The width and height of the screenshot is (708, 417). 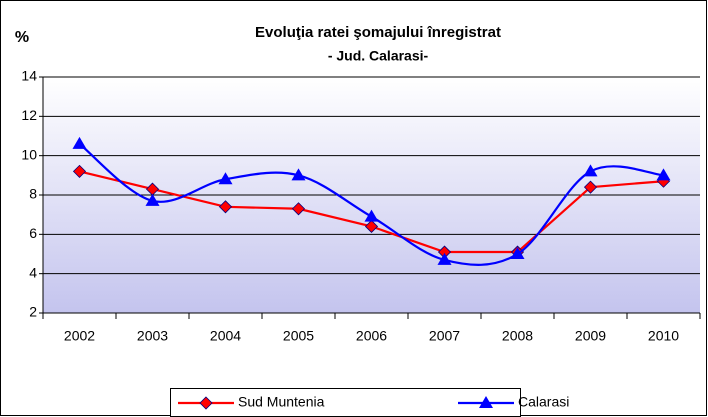 What do you see at coordinates (33, 272) in the screenshot?
I see `y-tick-label: 4` at bounding box center [33, 272].